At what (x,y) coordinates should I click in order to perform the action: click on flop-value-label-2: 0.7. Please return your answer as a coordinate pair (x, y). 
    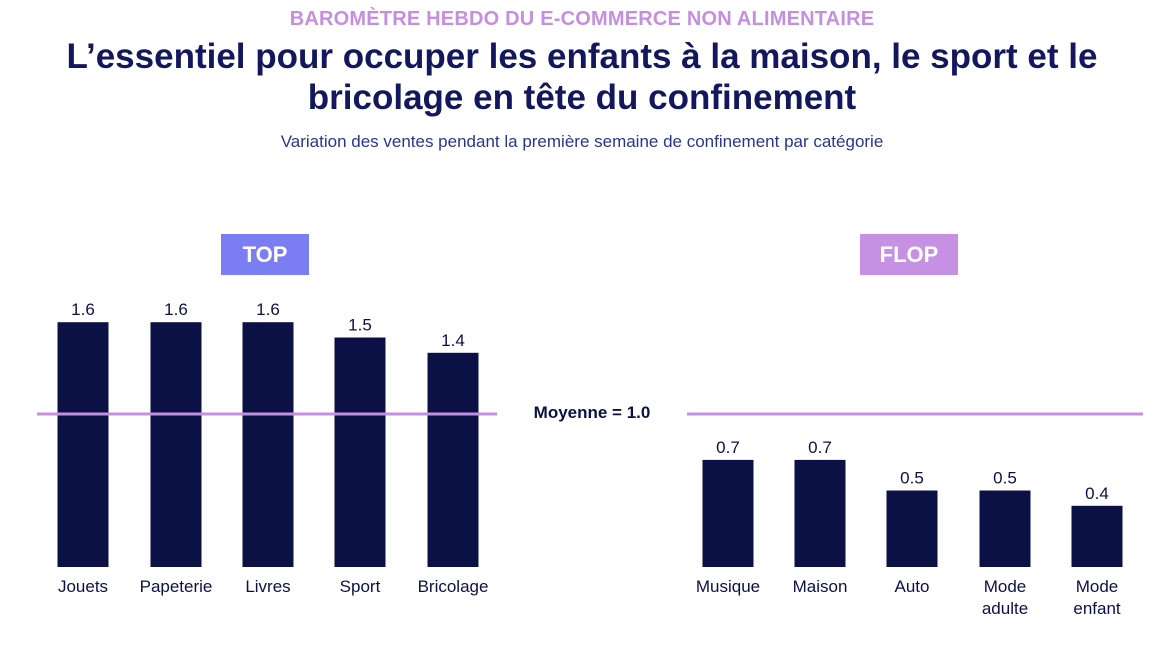
    Looking at the image, I should click on (820, 447).